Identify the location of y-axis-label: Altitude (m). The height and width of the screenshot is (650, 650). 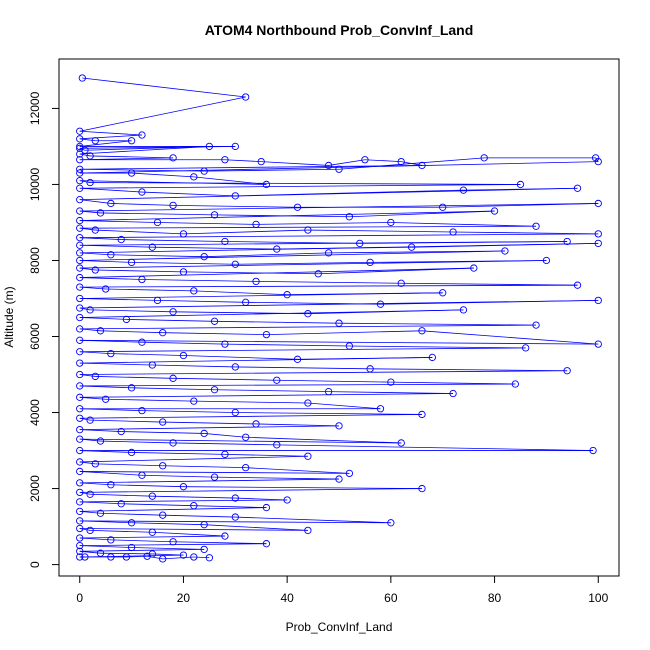
(9, 316).